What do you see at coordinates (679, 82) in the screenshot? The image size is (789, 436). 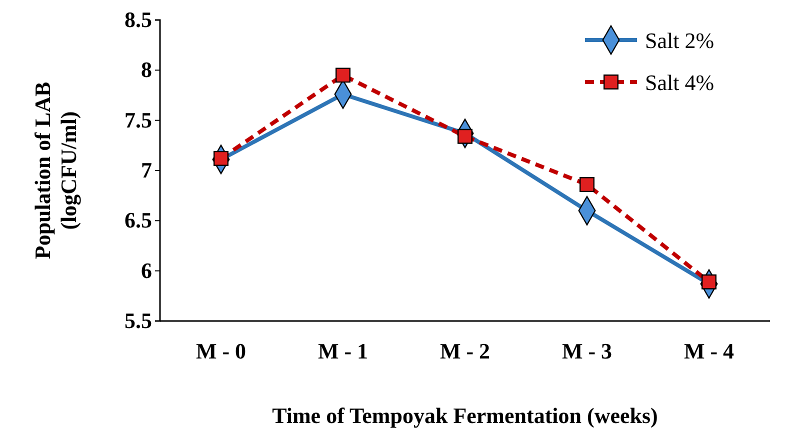 I see `legend-label: Salt 4%` at bounding box center [679, 82].